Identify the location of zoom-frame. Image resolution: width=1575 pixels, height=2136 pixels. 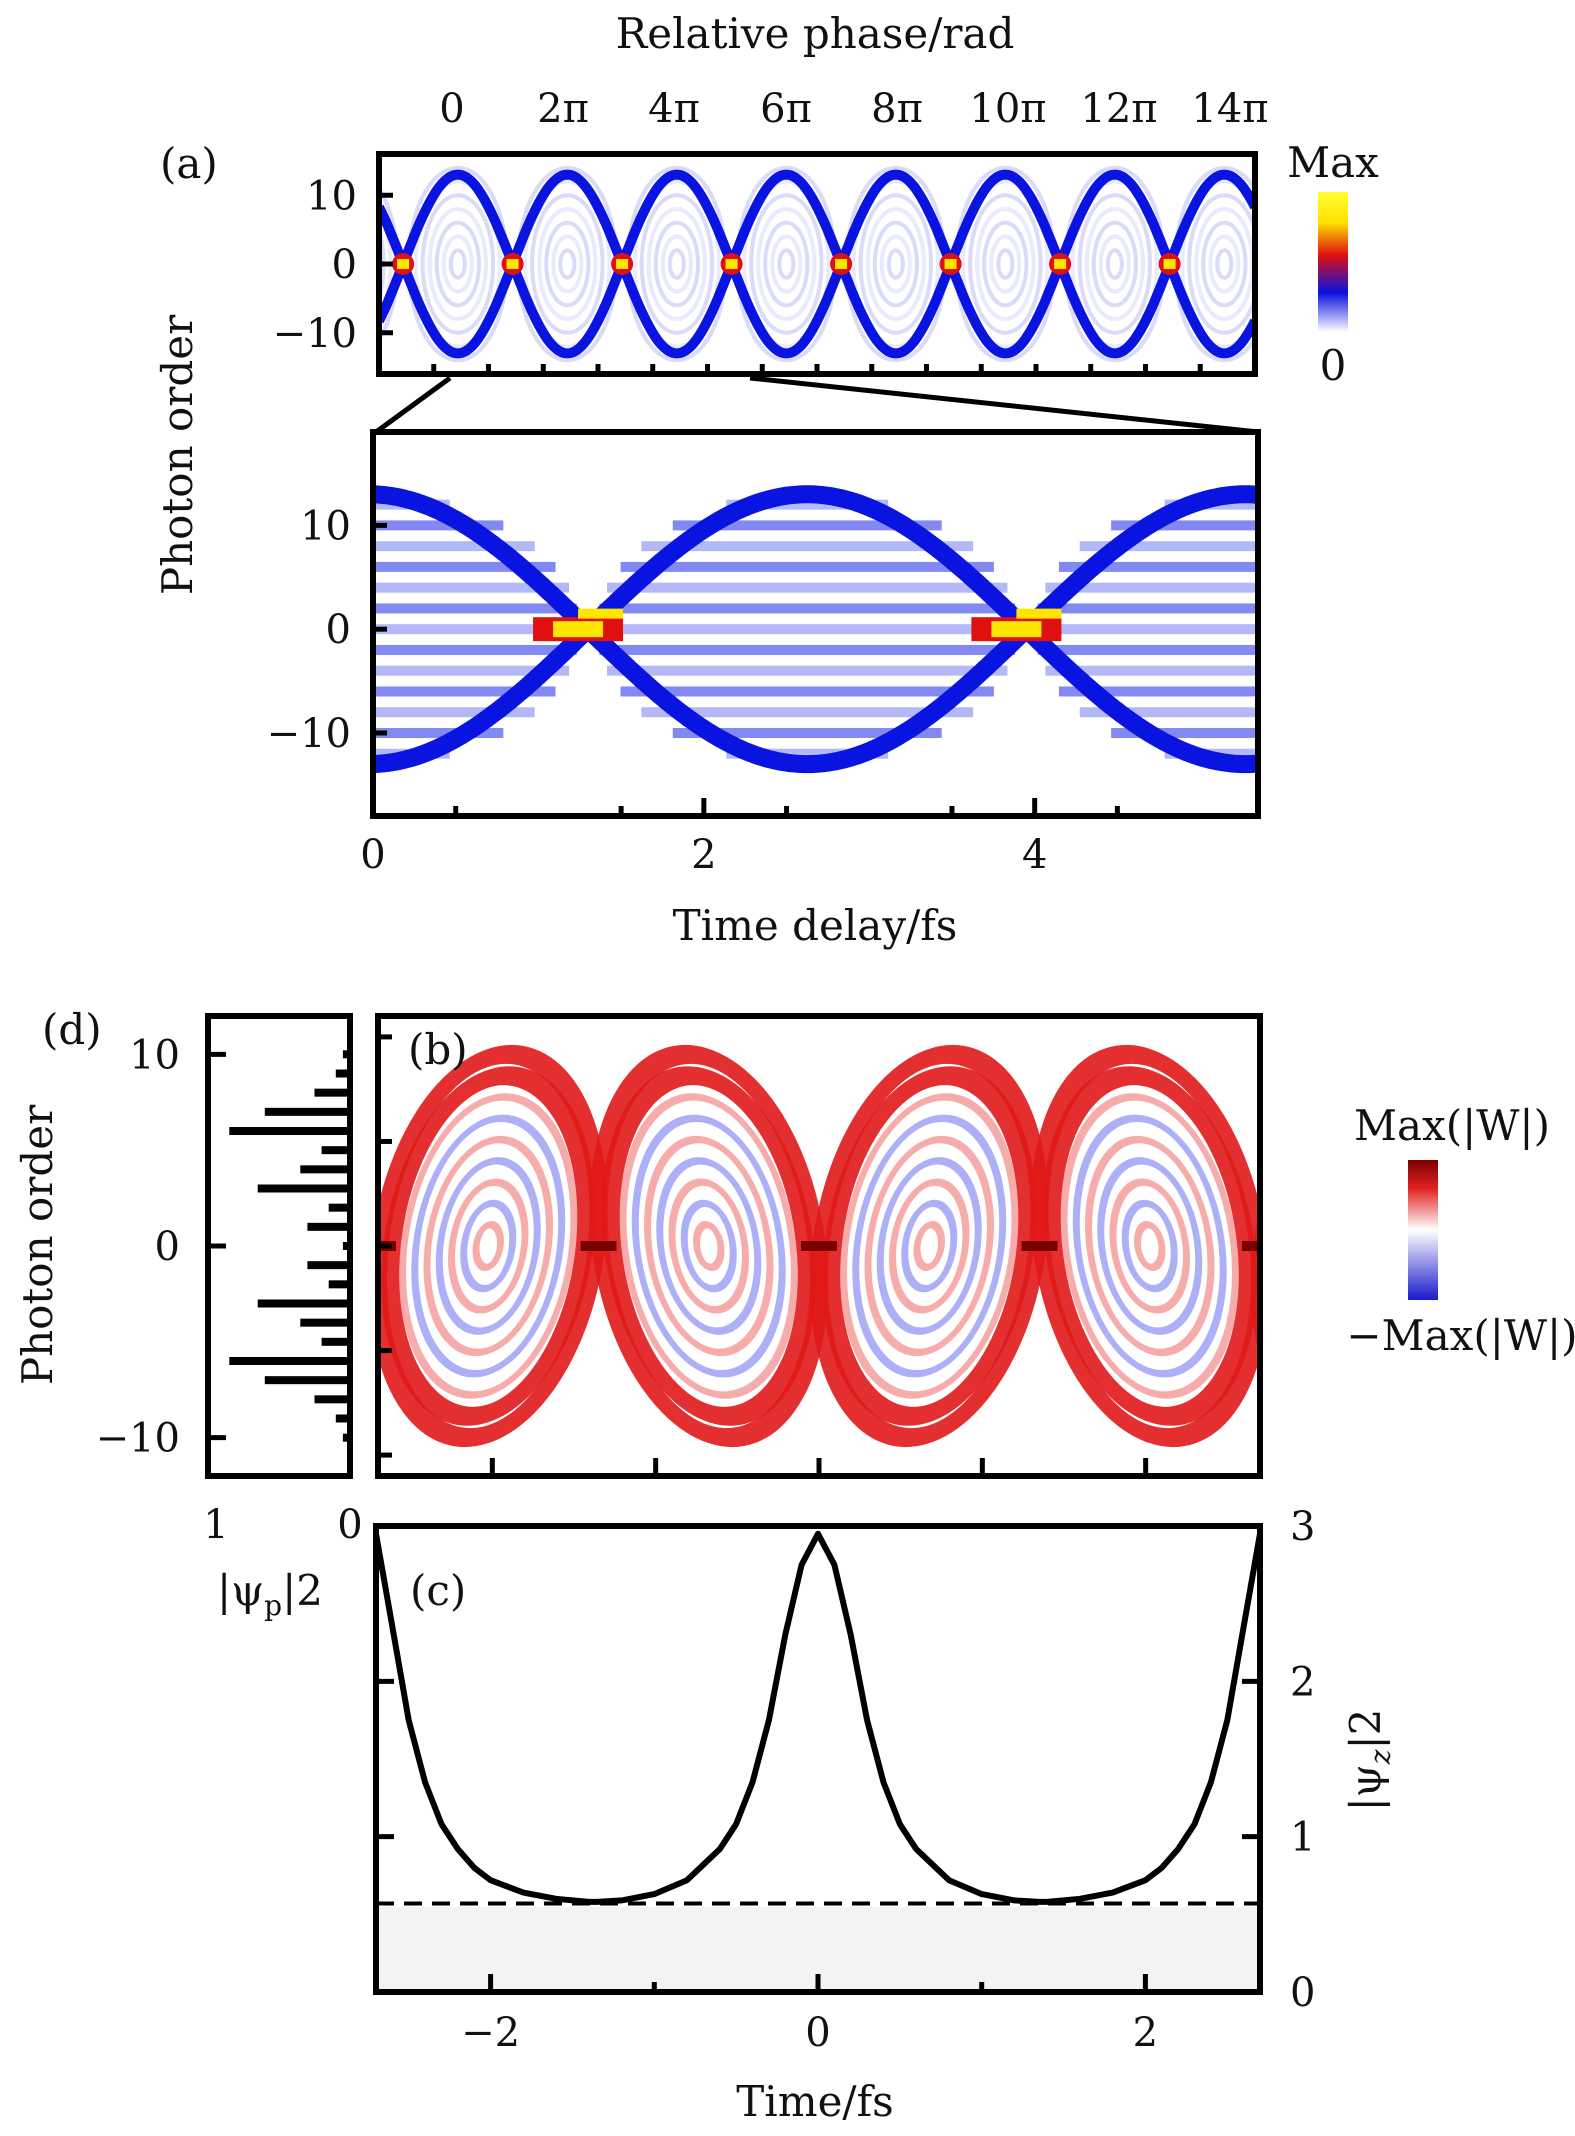
(815, 624).